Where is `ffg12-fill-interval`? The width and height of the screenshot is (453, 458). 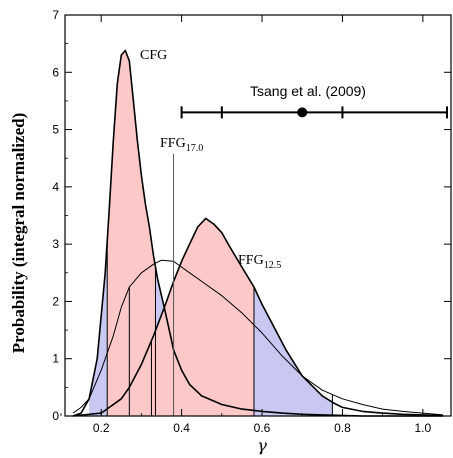
ffg12-fill-interval is located at coordinates (202, 317).